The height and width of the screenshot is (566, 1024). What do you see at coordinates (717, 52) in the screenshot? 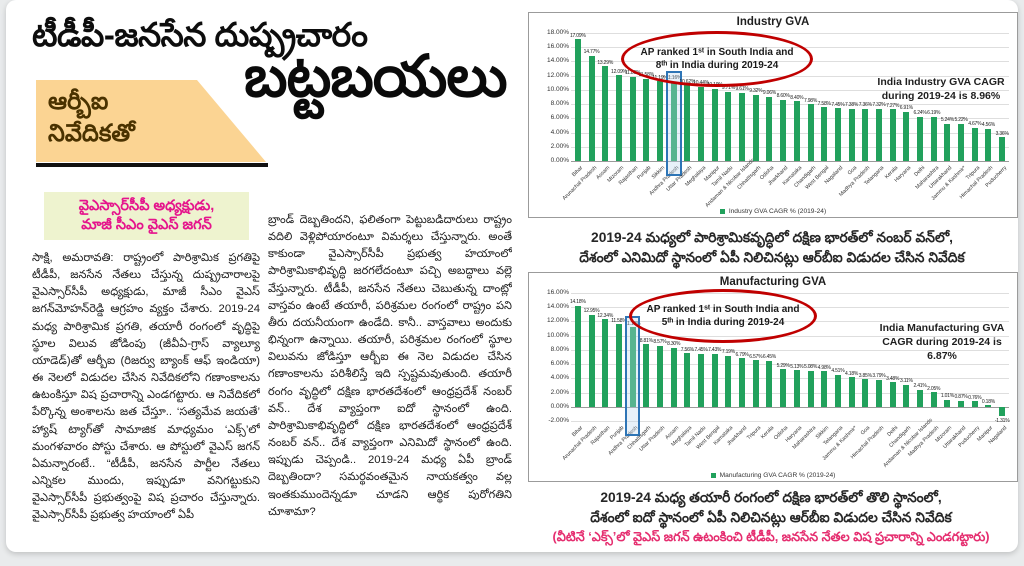
I see `annotation-line1: AP ranked 1ˢᵗ in South India and` at bounding box center [717, 52].